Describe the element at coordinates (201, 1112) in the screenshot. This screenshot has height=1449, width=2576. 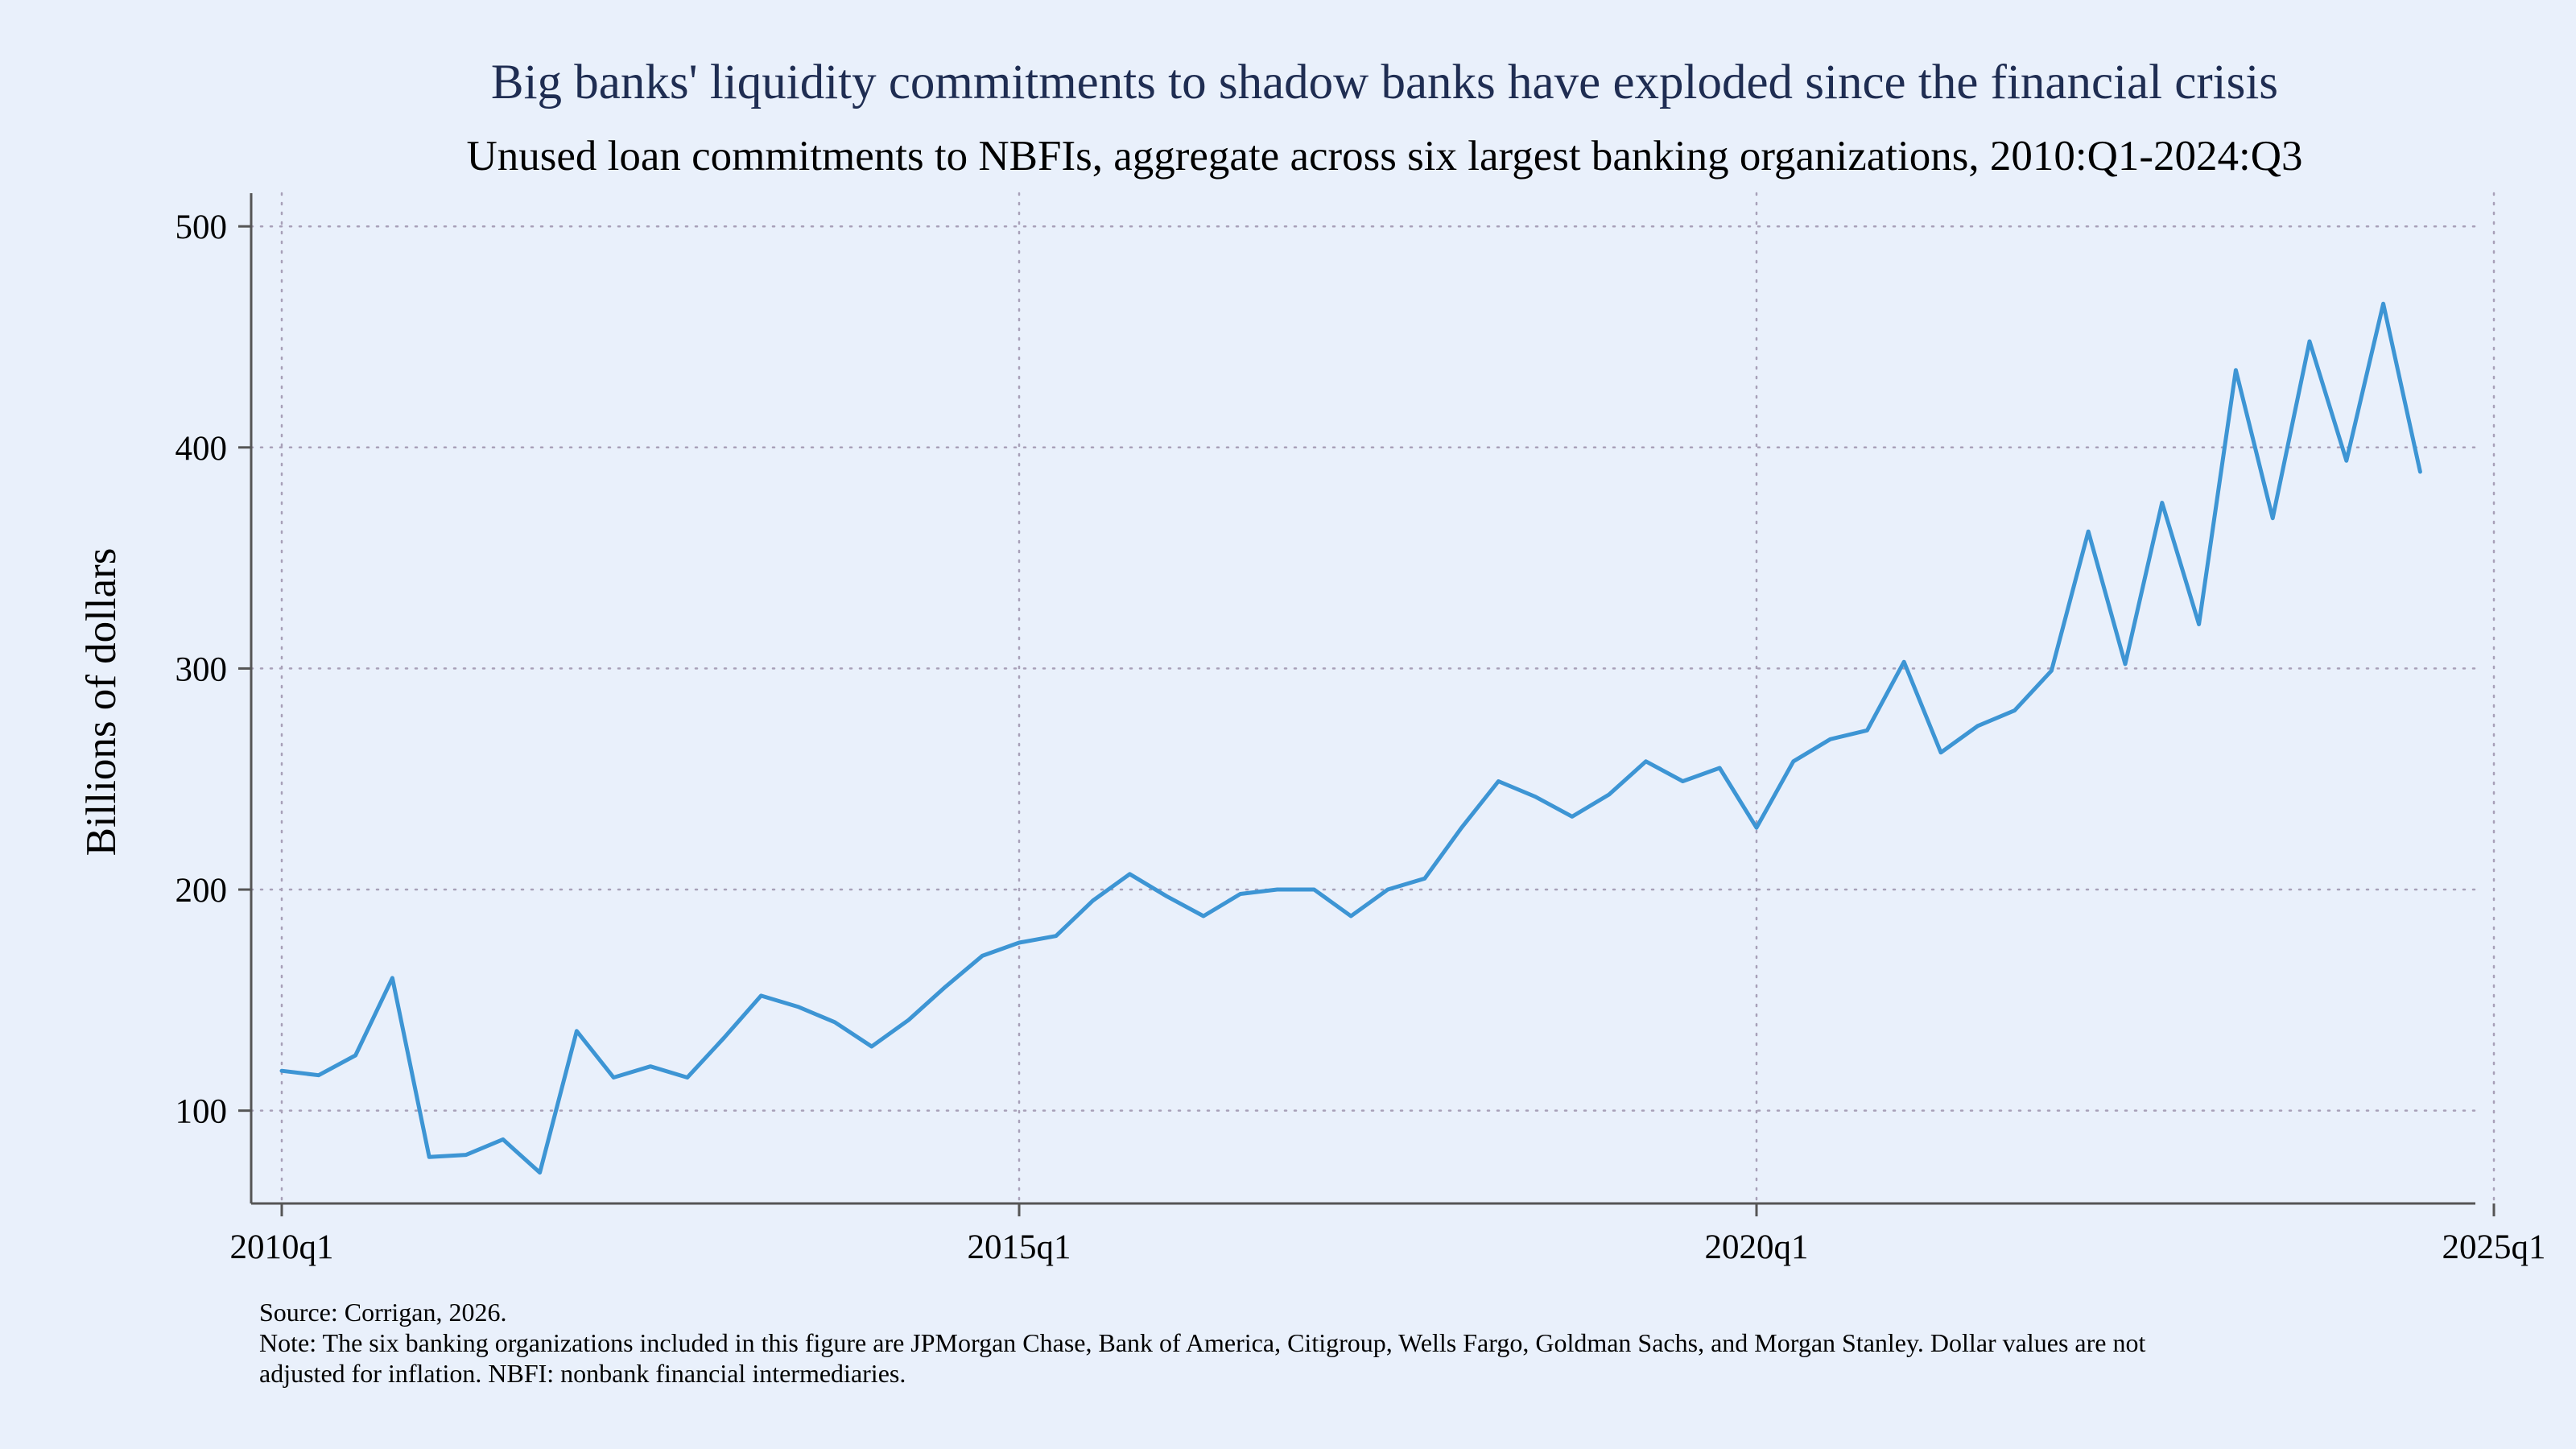
I see `y-tick-label: 100` at that location.